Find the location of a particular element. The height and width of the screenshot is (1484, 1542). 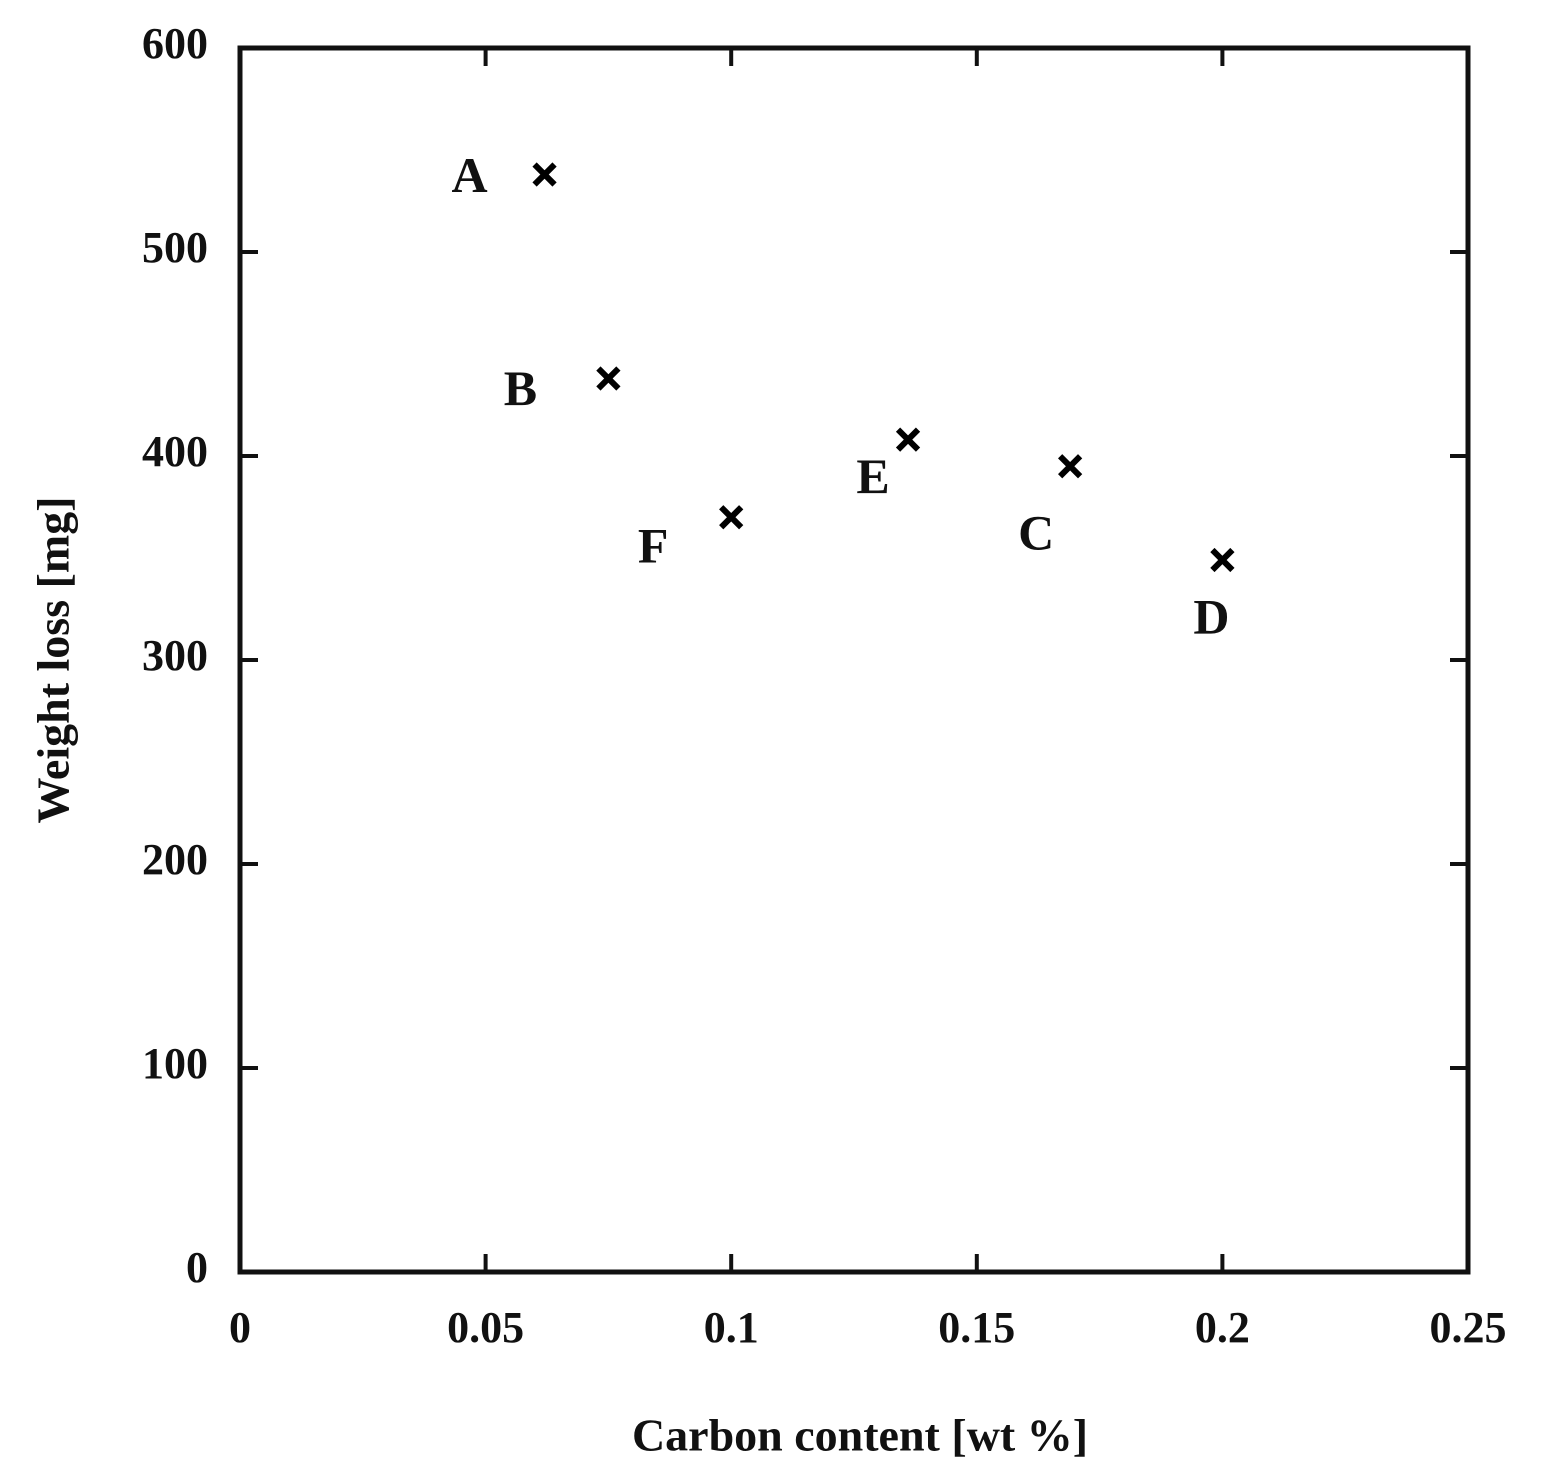

x-tick-label: 0.25 is located at coordinates (1468, 1327).